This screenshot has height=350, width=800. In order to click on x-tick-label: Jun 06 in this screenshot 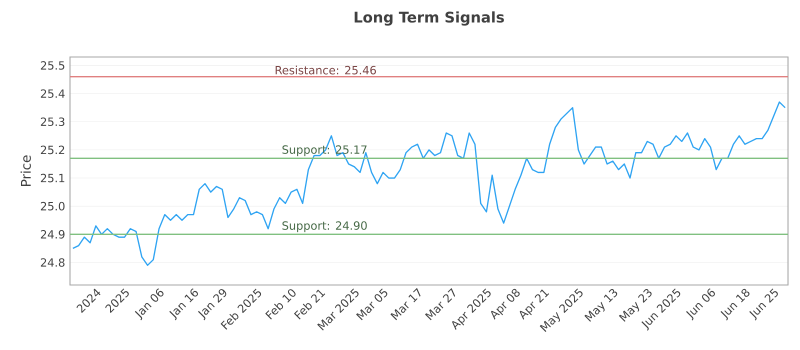, I will do `click(700, 304)`.